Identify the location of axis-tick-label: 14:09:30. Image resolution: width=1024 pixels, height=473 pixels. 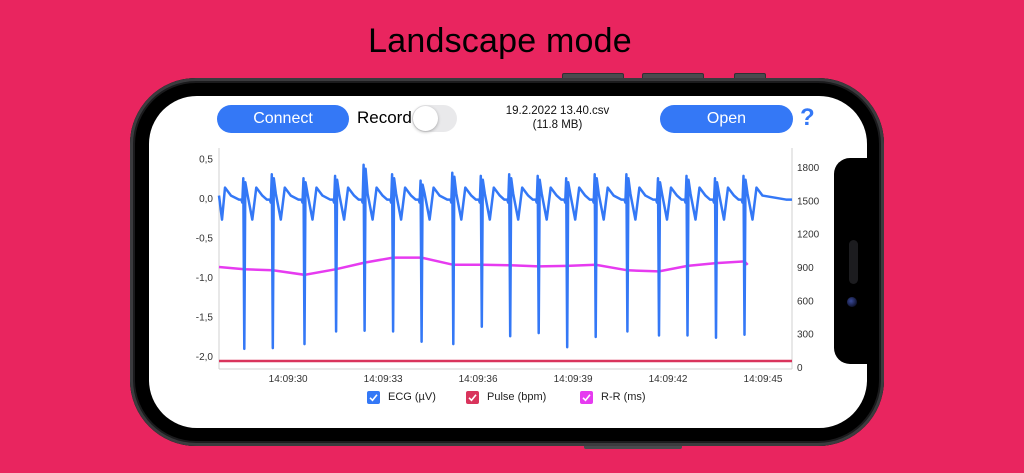
(288, 379).